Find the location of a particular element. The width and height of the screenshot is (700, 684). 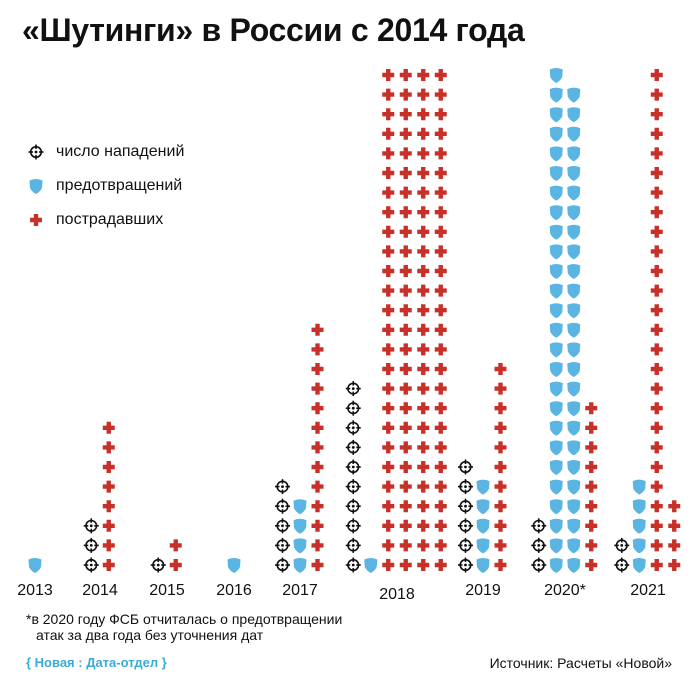

legend-item-prevented: предотвращений is located at coordinates (106, 186).